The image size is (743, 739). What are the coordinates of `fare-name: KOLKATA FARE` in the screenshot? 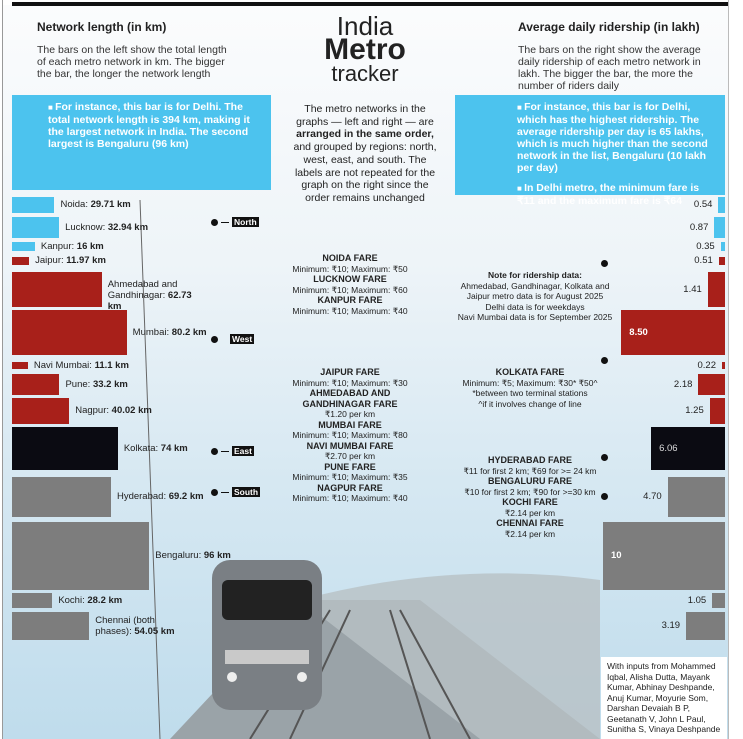 It's located at (530, 372).